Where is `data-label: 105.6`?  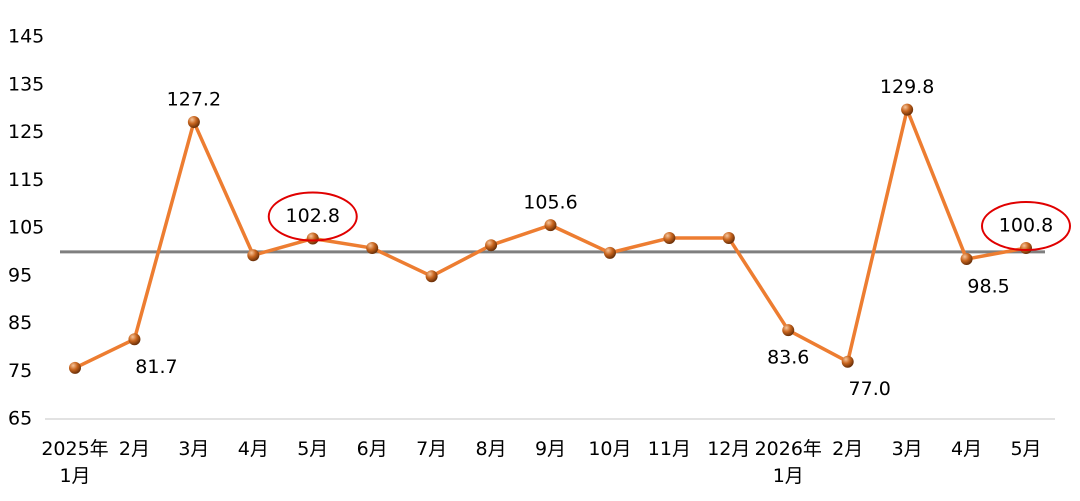 data-label: 105.6 is located at coordinates (550, 203).